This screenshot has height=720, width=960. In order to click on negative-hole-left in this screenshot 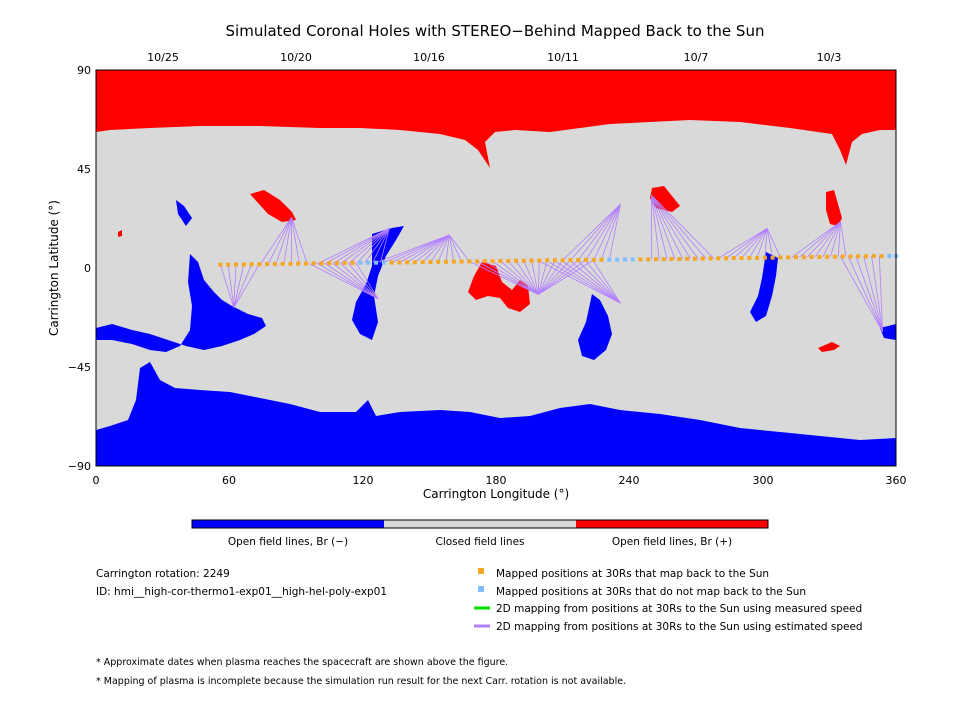, I will do `click(181, 303)`.